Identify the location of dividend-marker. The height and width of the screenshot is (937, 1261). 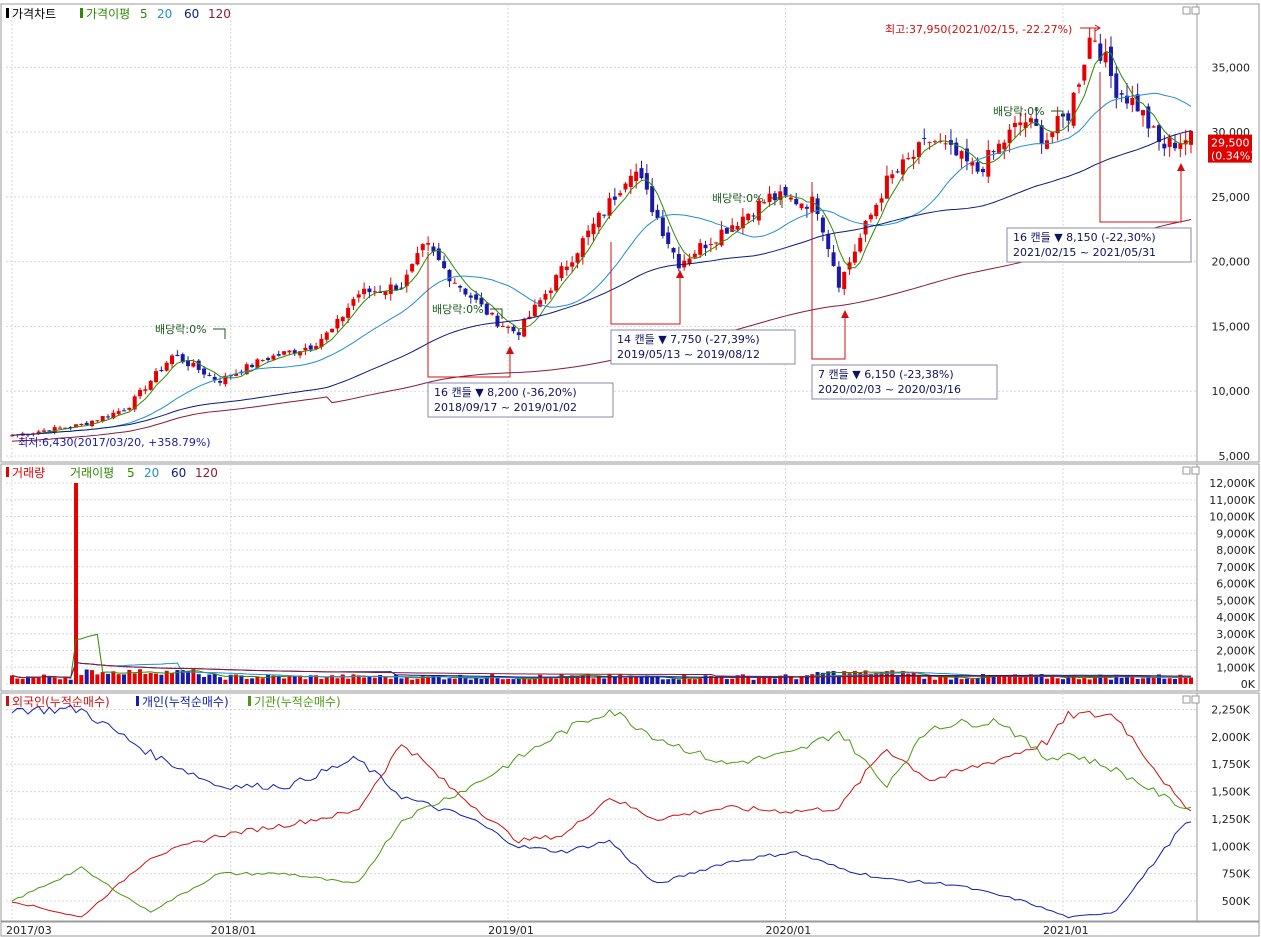
(496, 313).